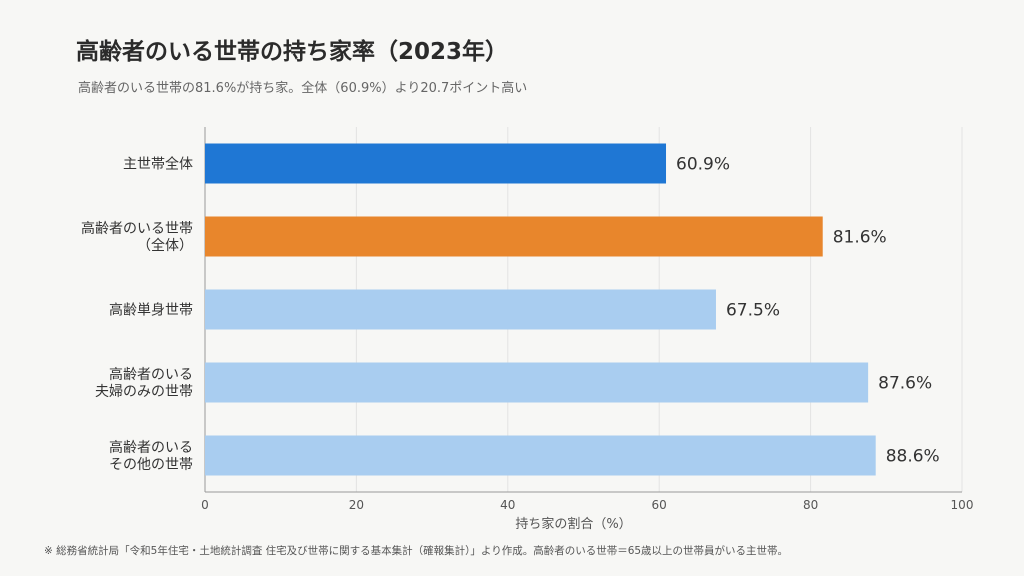  What do you see at coordinates (137, 228) in the screenshot?
I see `category-label: 高齢者のいる世帯` at bounding box center [137, 228].